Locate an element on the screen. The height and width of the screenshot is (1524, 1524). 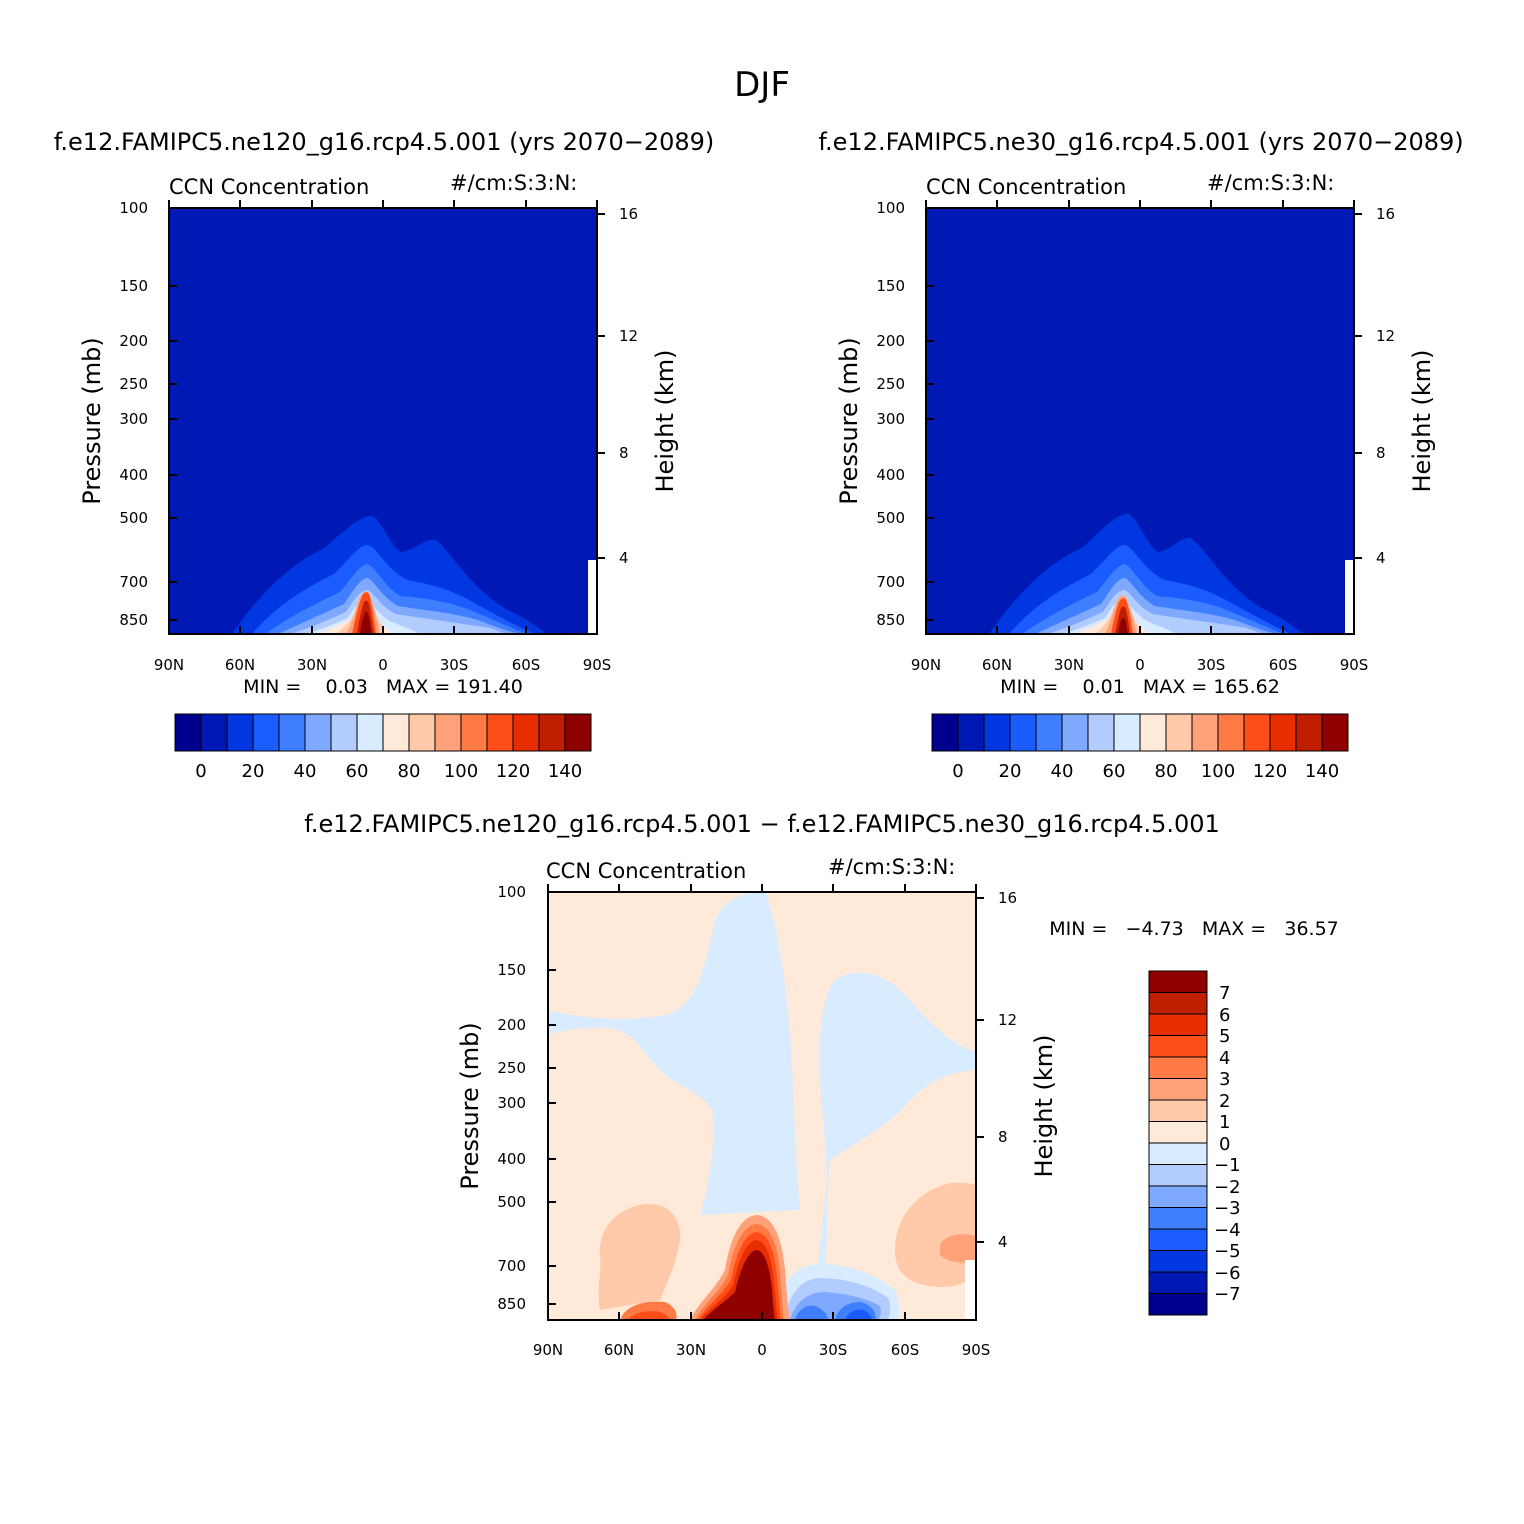
figure-title: DJF is located at coordinates (762, 85).